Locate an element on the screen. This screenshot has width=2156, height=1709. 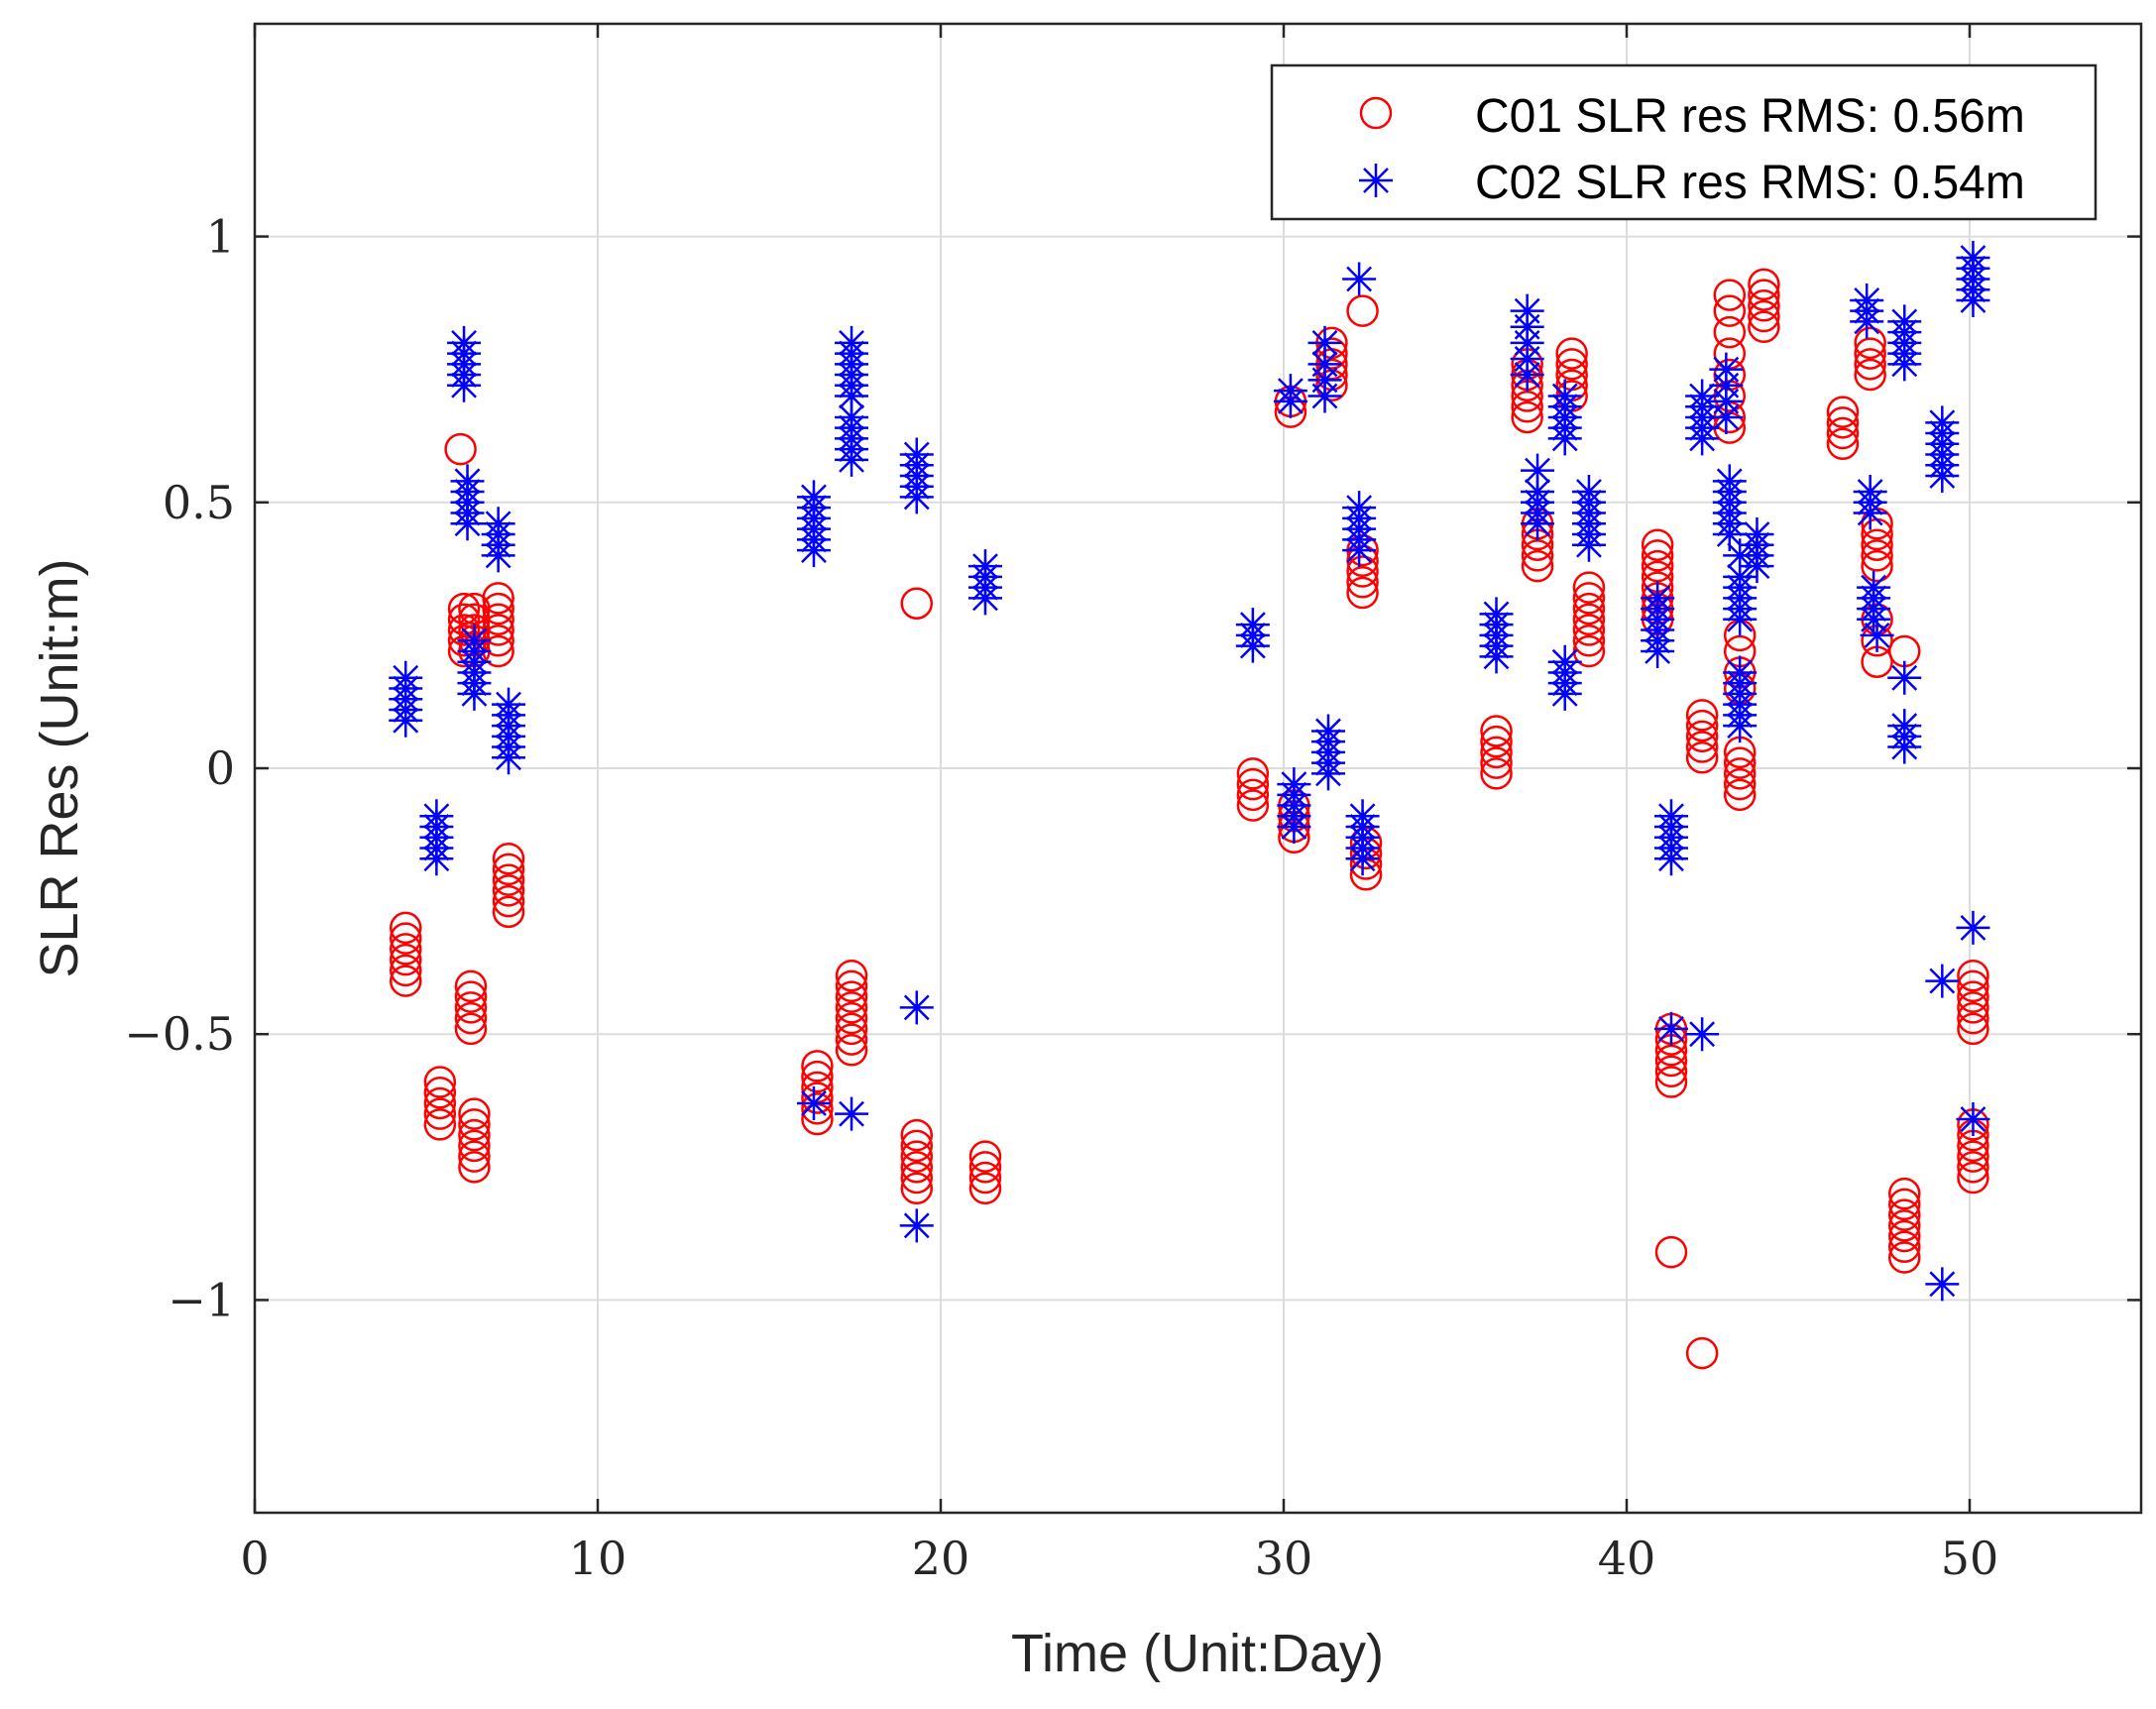
legend-marker-asterisk is located at coordinates (1376, 180).